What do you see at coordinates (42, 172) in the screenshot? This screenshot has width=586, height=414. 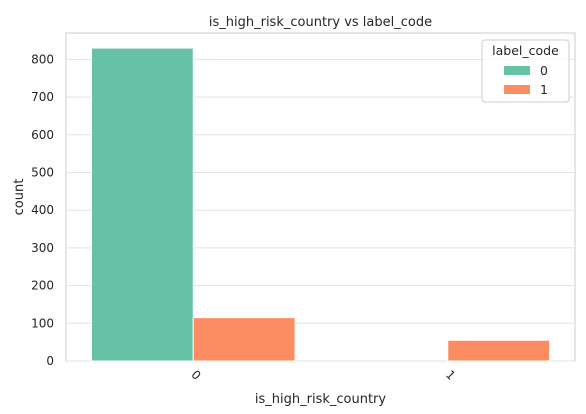 I see `y-tick-label: 500` at bounding box center [42, 172].